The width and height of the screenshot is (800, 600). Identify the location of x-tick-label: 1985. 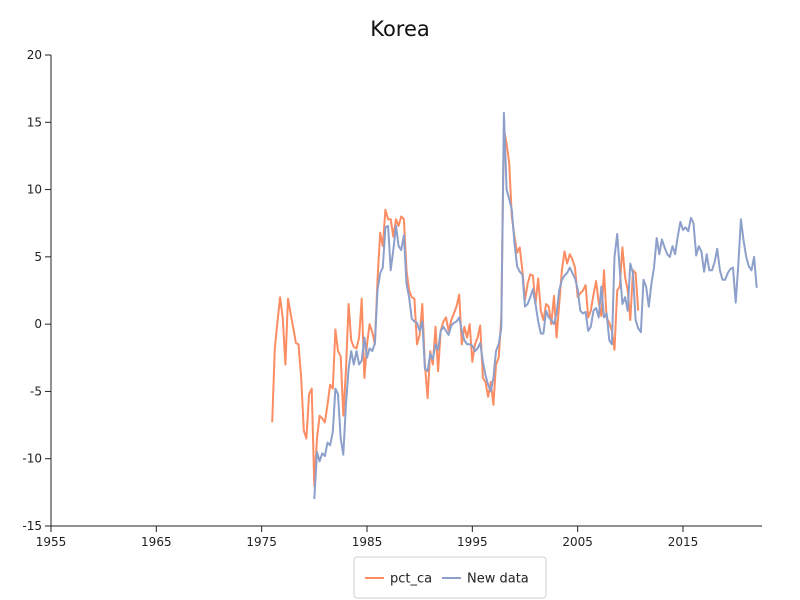
(367, 542).